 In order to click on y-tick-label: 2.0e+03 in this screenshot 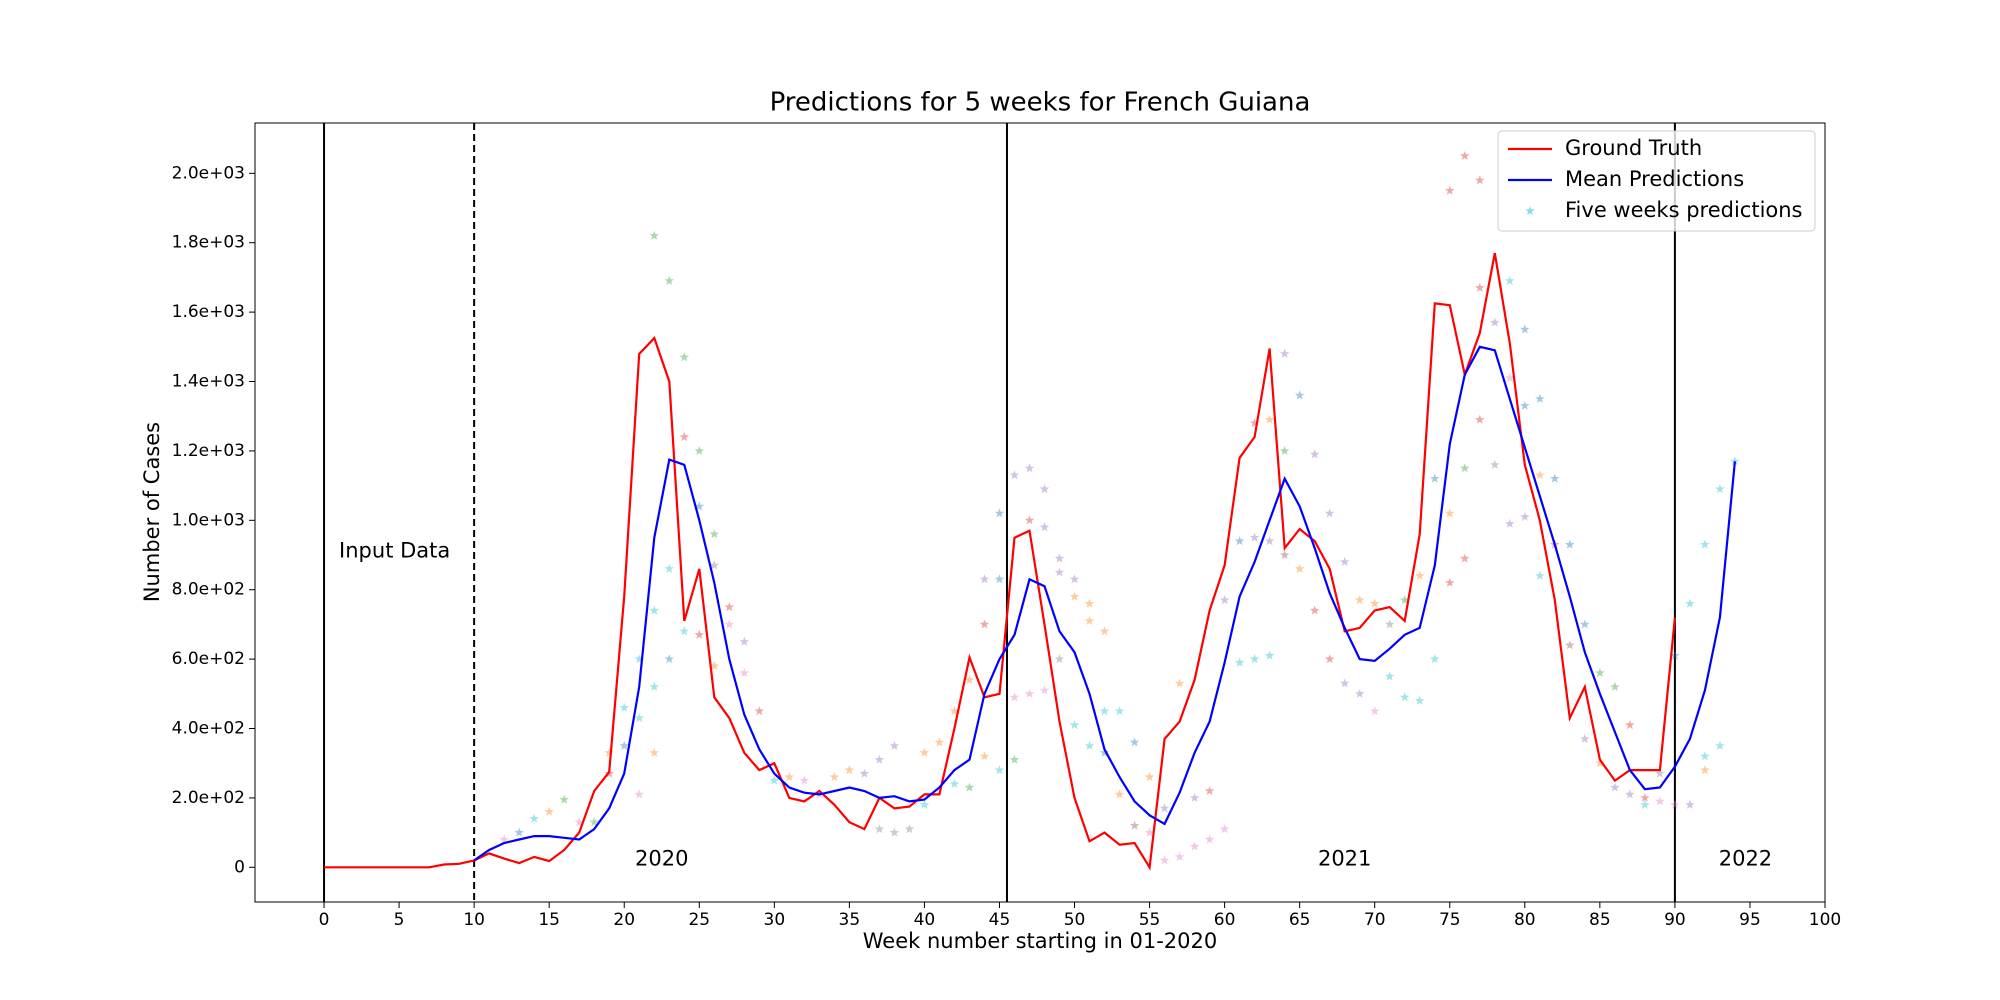, I will do `click(208, 173)`.